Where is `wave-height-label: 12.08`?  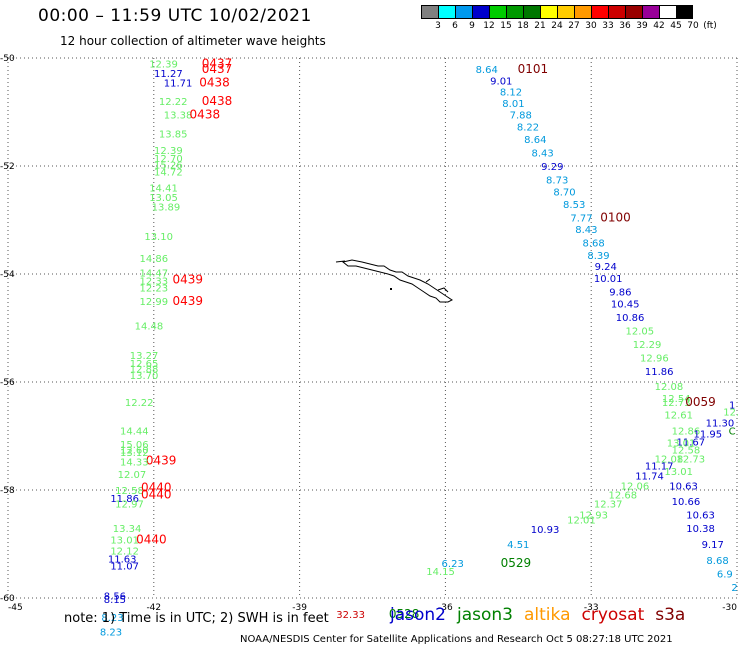 wave-height-label: 12.08 is located at coordinates (669, 387).